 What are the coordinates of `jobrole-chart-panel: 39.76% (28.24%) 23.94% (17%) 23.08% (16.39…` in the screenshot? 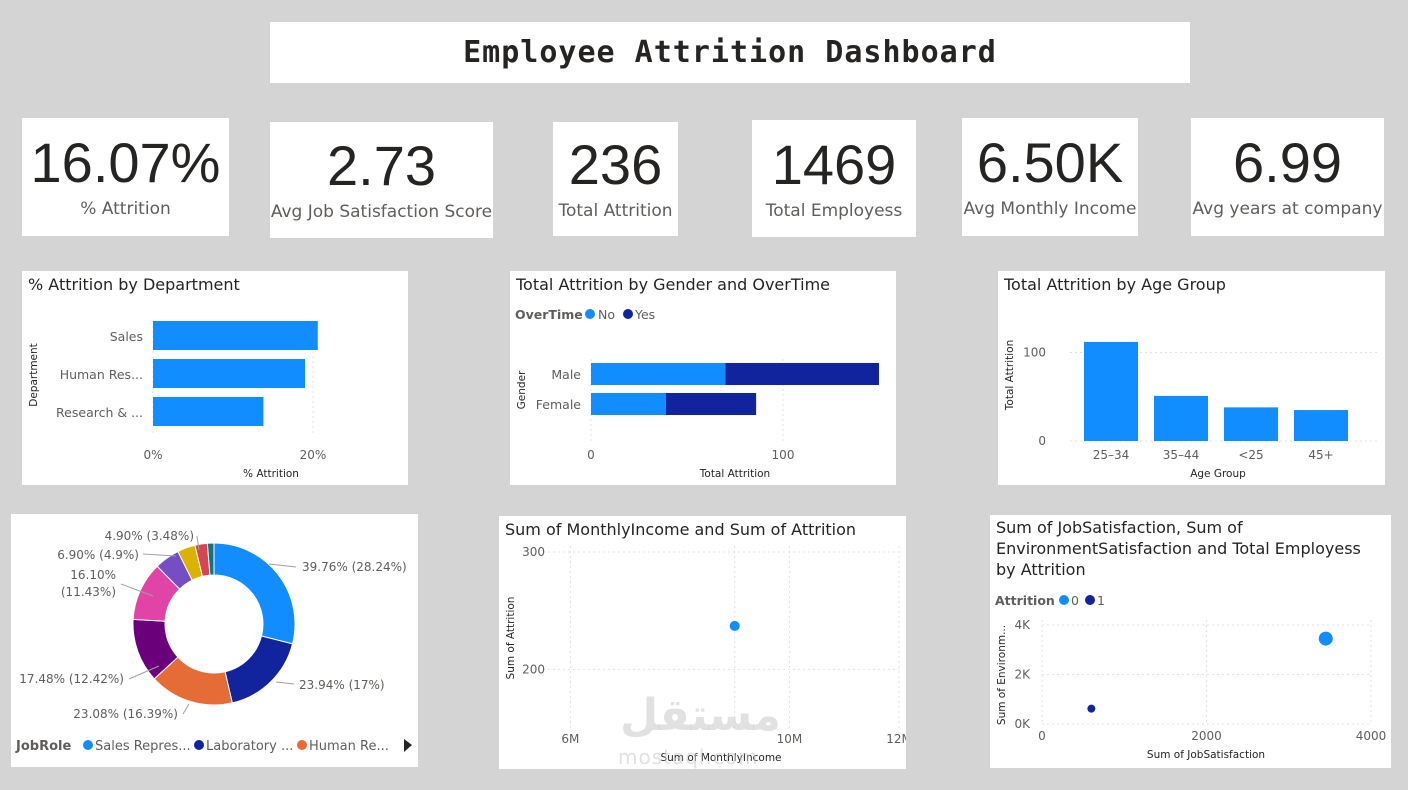 It's located at (214, 640).